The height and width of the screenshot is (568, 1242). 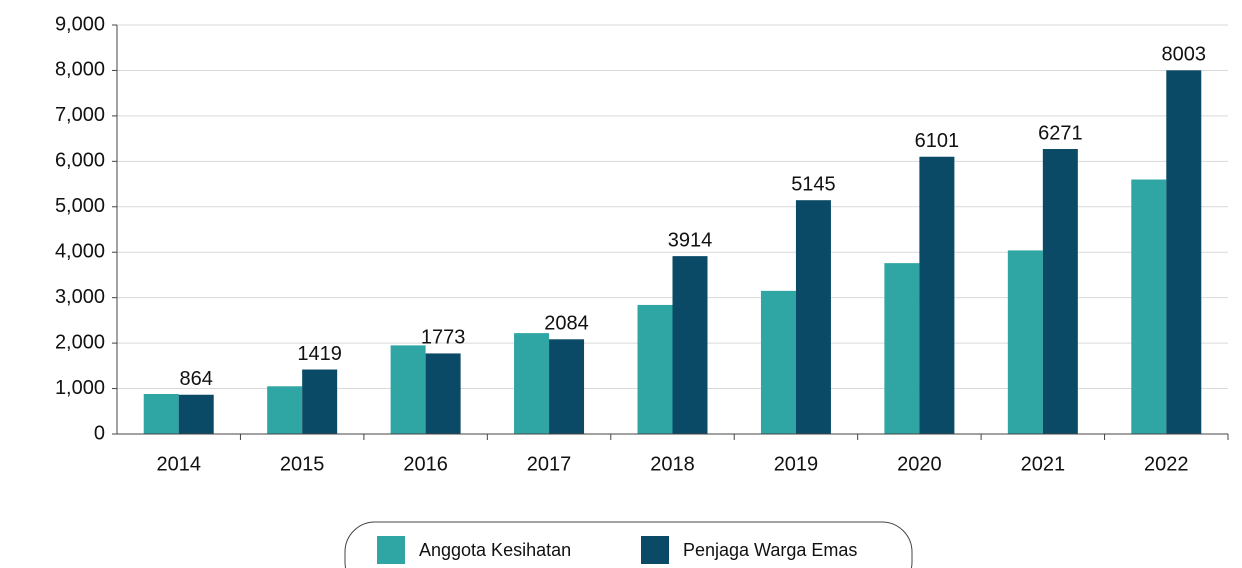 What do you see at coordinates (1060, 133) in the screenshot?
I see `data-label: 6271` at bounding box center [1060, 133].